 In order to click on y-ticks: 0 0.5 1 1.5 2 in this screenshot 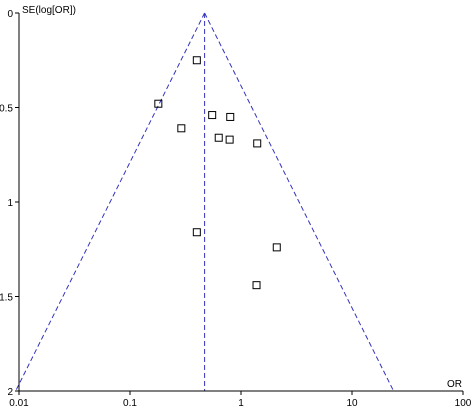, I will do `click(9, 203)`.